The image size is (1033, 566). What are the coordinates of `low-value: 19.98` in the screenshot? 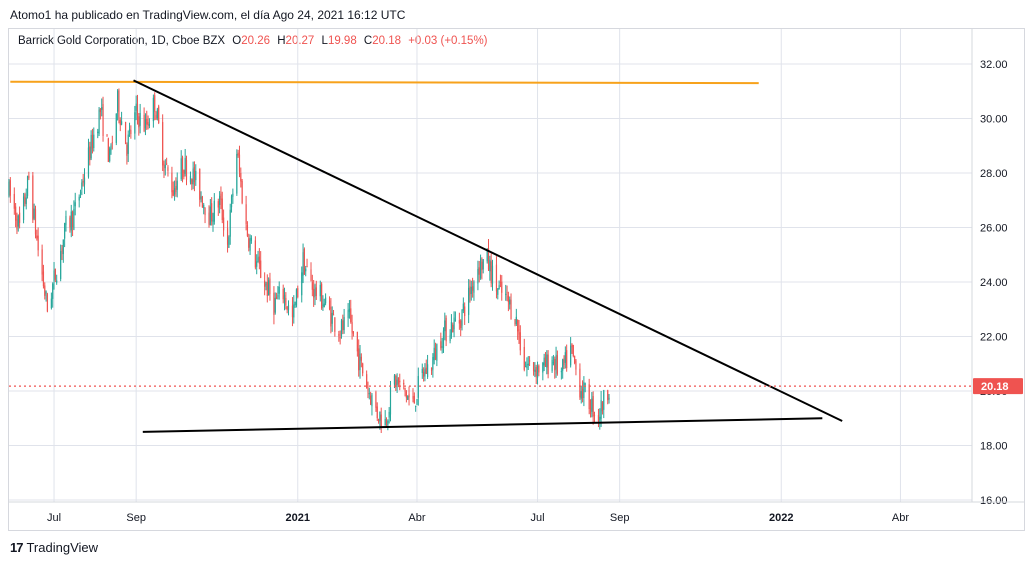 It's located at (342, 41).